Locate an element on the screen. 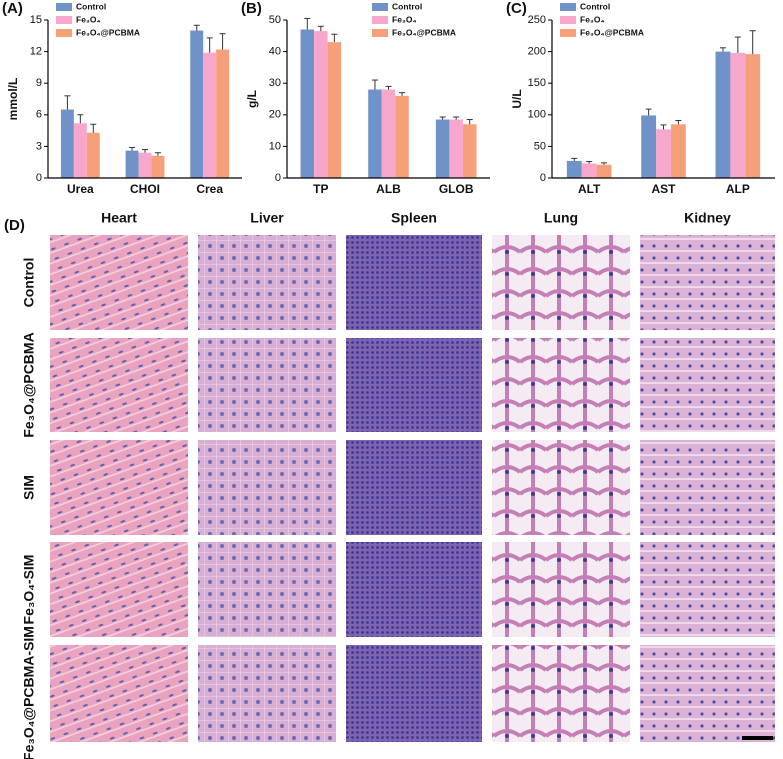  column-header: Heart is located at coordinates (119, 218).